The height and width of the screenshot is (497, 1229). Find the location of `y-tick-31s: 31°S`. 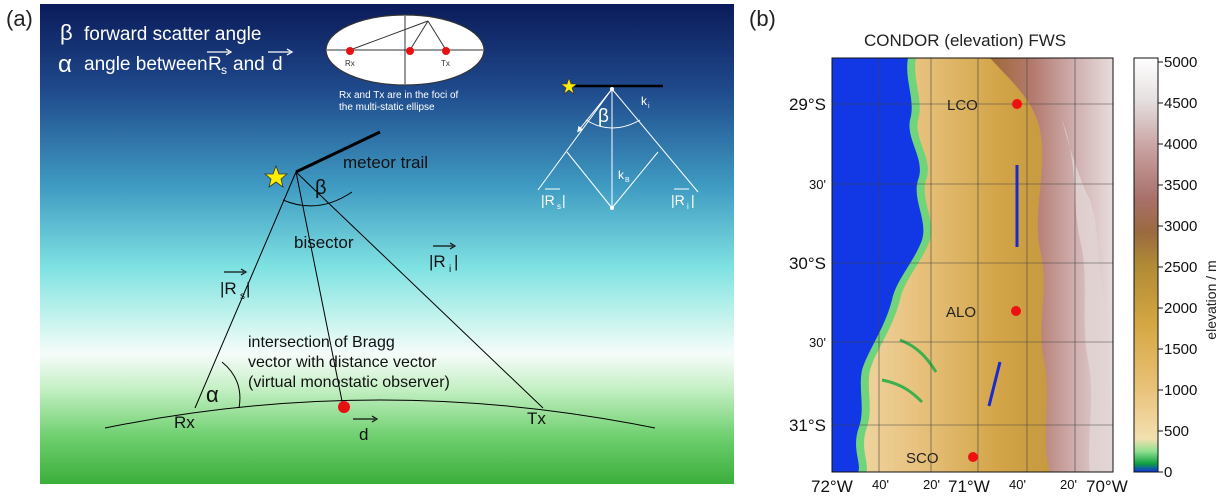

y-tick-31s: 31°S is located at coordinates (807, 425).